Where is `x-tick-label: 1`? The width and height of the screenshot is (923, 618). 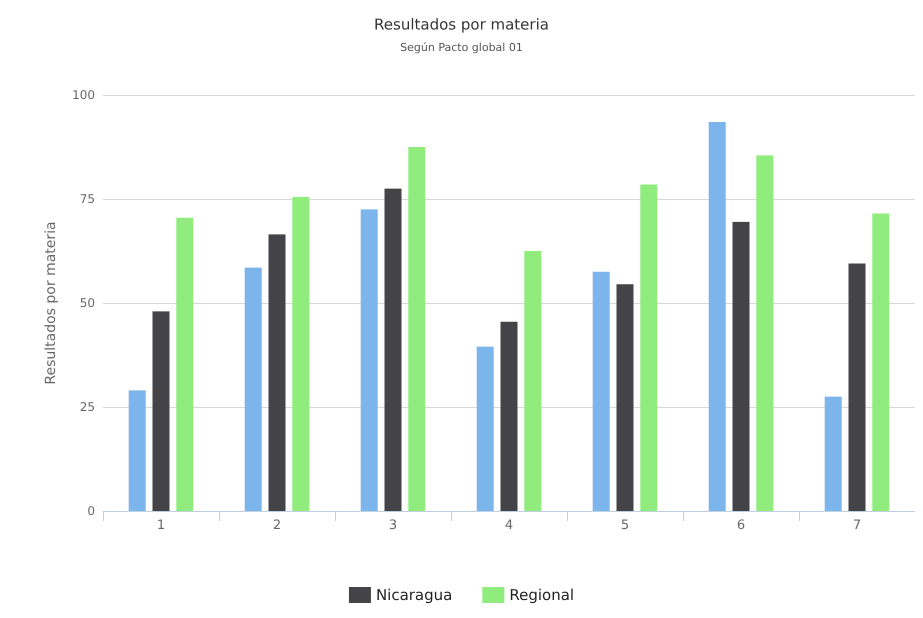 x-tick-label: 1 is located at coordinates (161, 525).